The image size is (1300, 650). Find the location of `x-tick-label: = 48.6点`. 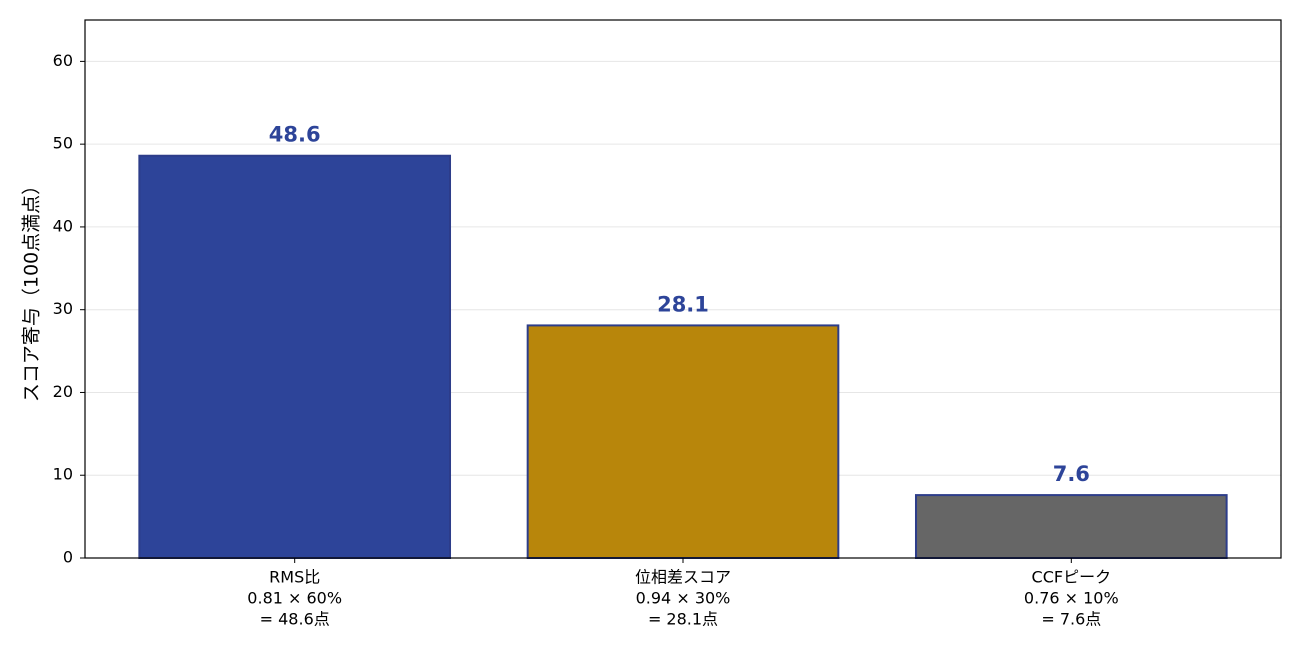

x-tick-label: = 48.6点 is located at coordinates (295, 619).